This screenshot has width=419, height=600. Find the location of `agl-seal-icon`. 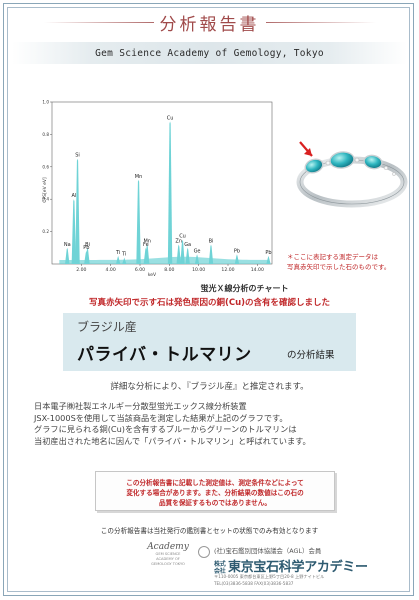

agl-seal-icon is located at coordinates (204, 552).